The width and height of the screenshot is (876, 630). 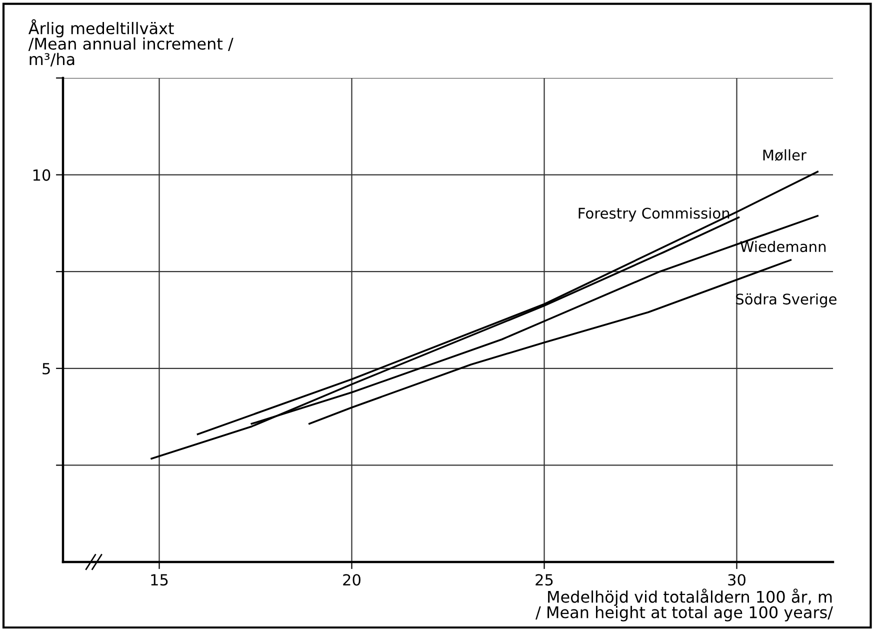 I want to click on y-tick-label: 10, so click(x=41, y=175).